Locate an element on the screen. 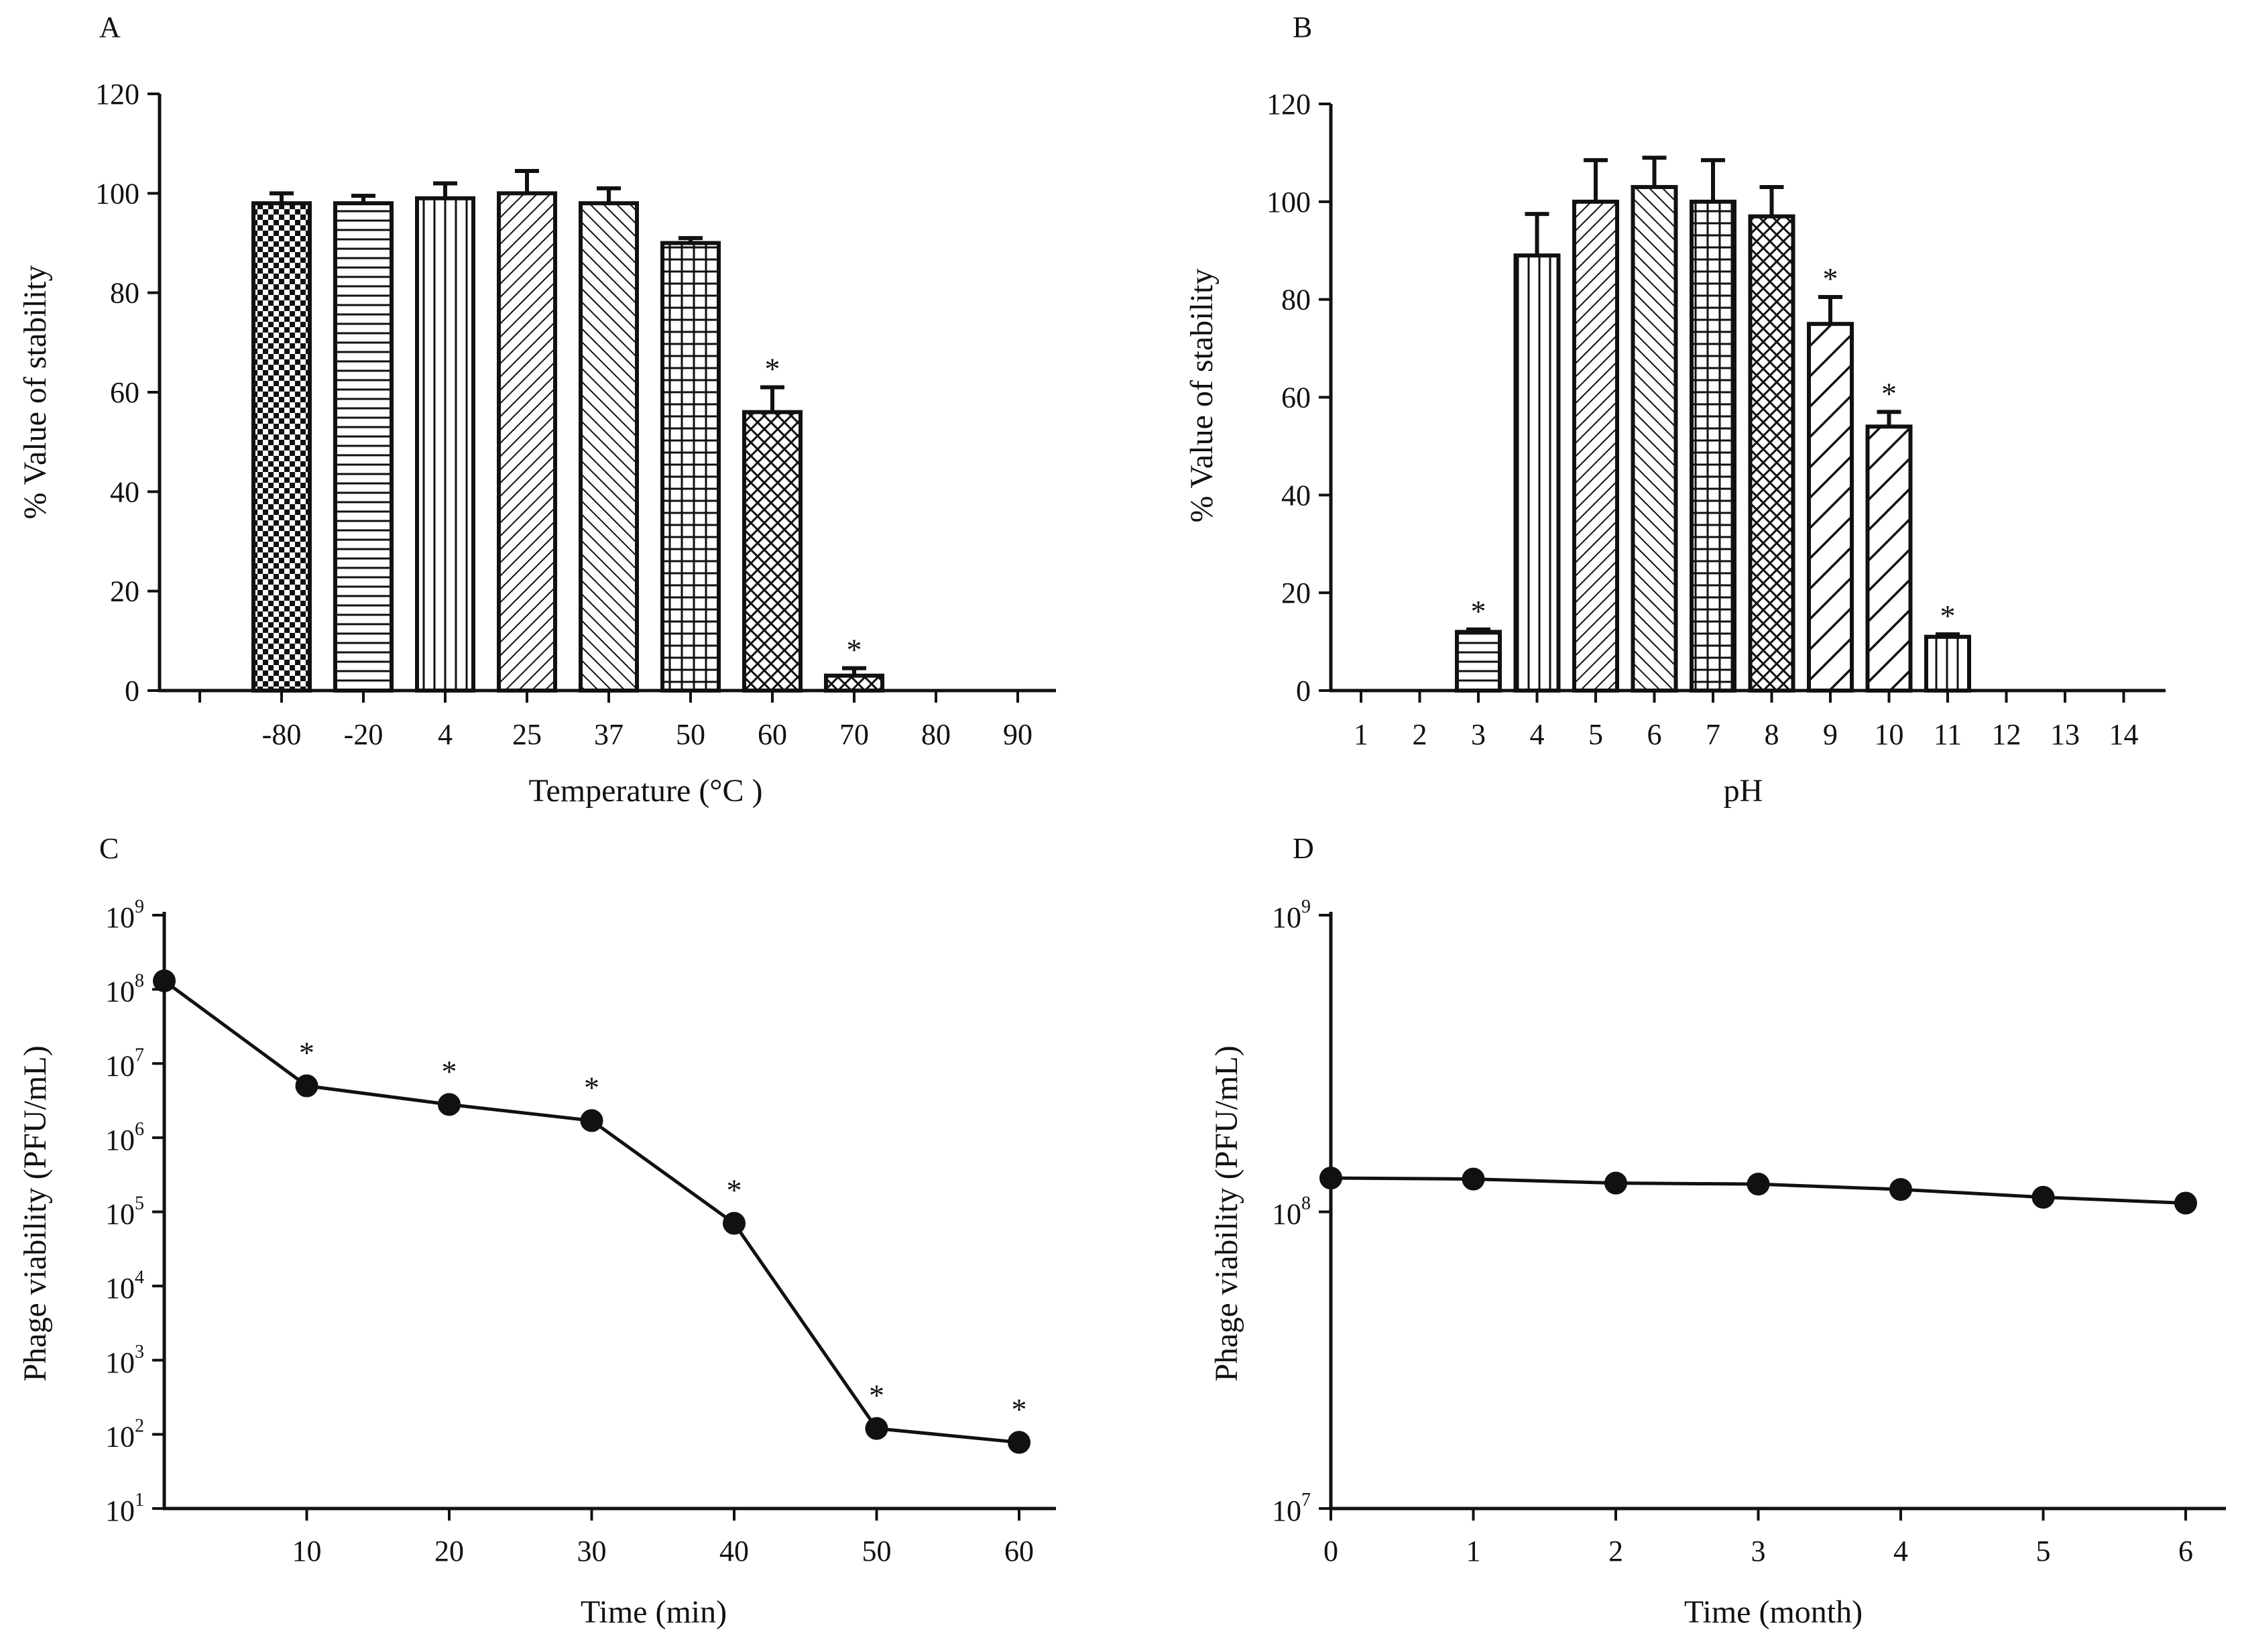  panel-a-y-tick-label: 120 is located at coordinates (117, 94).